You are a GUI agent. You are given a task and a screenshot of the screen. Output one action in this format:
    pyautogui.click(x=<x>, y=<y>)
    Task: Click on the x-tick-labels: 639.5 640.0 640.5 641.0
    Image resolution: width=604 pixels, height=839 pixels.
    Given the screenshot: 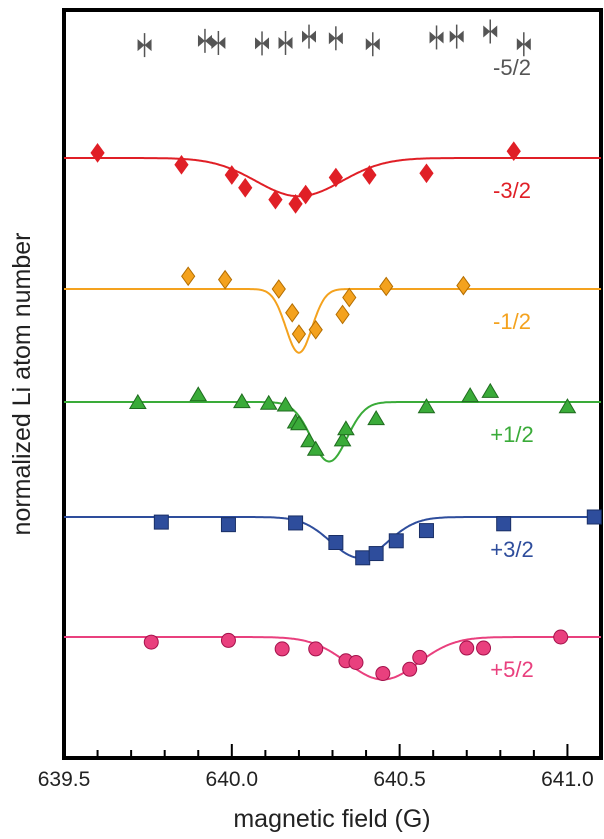 What is the action you would take?
    pyautogui.click(x=316, y=779)
    